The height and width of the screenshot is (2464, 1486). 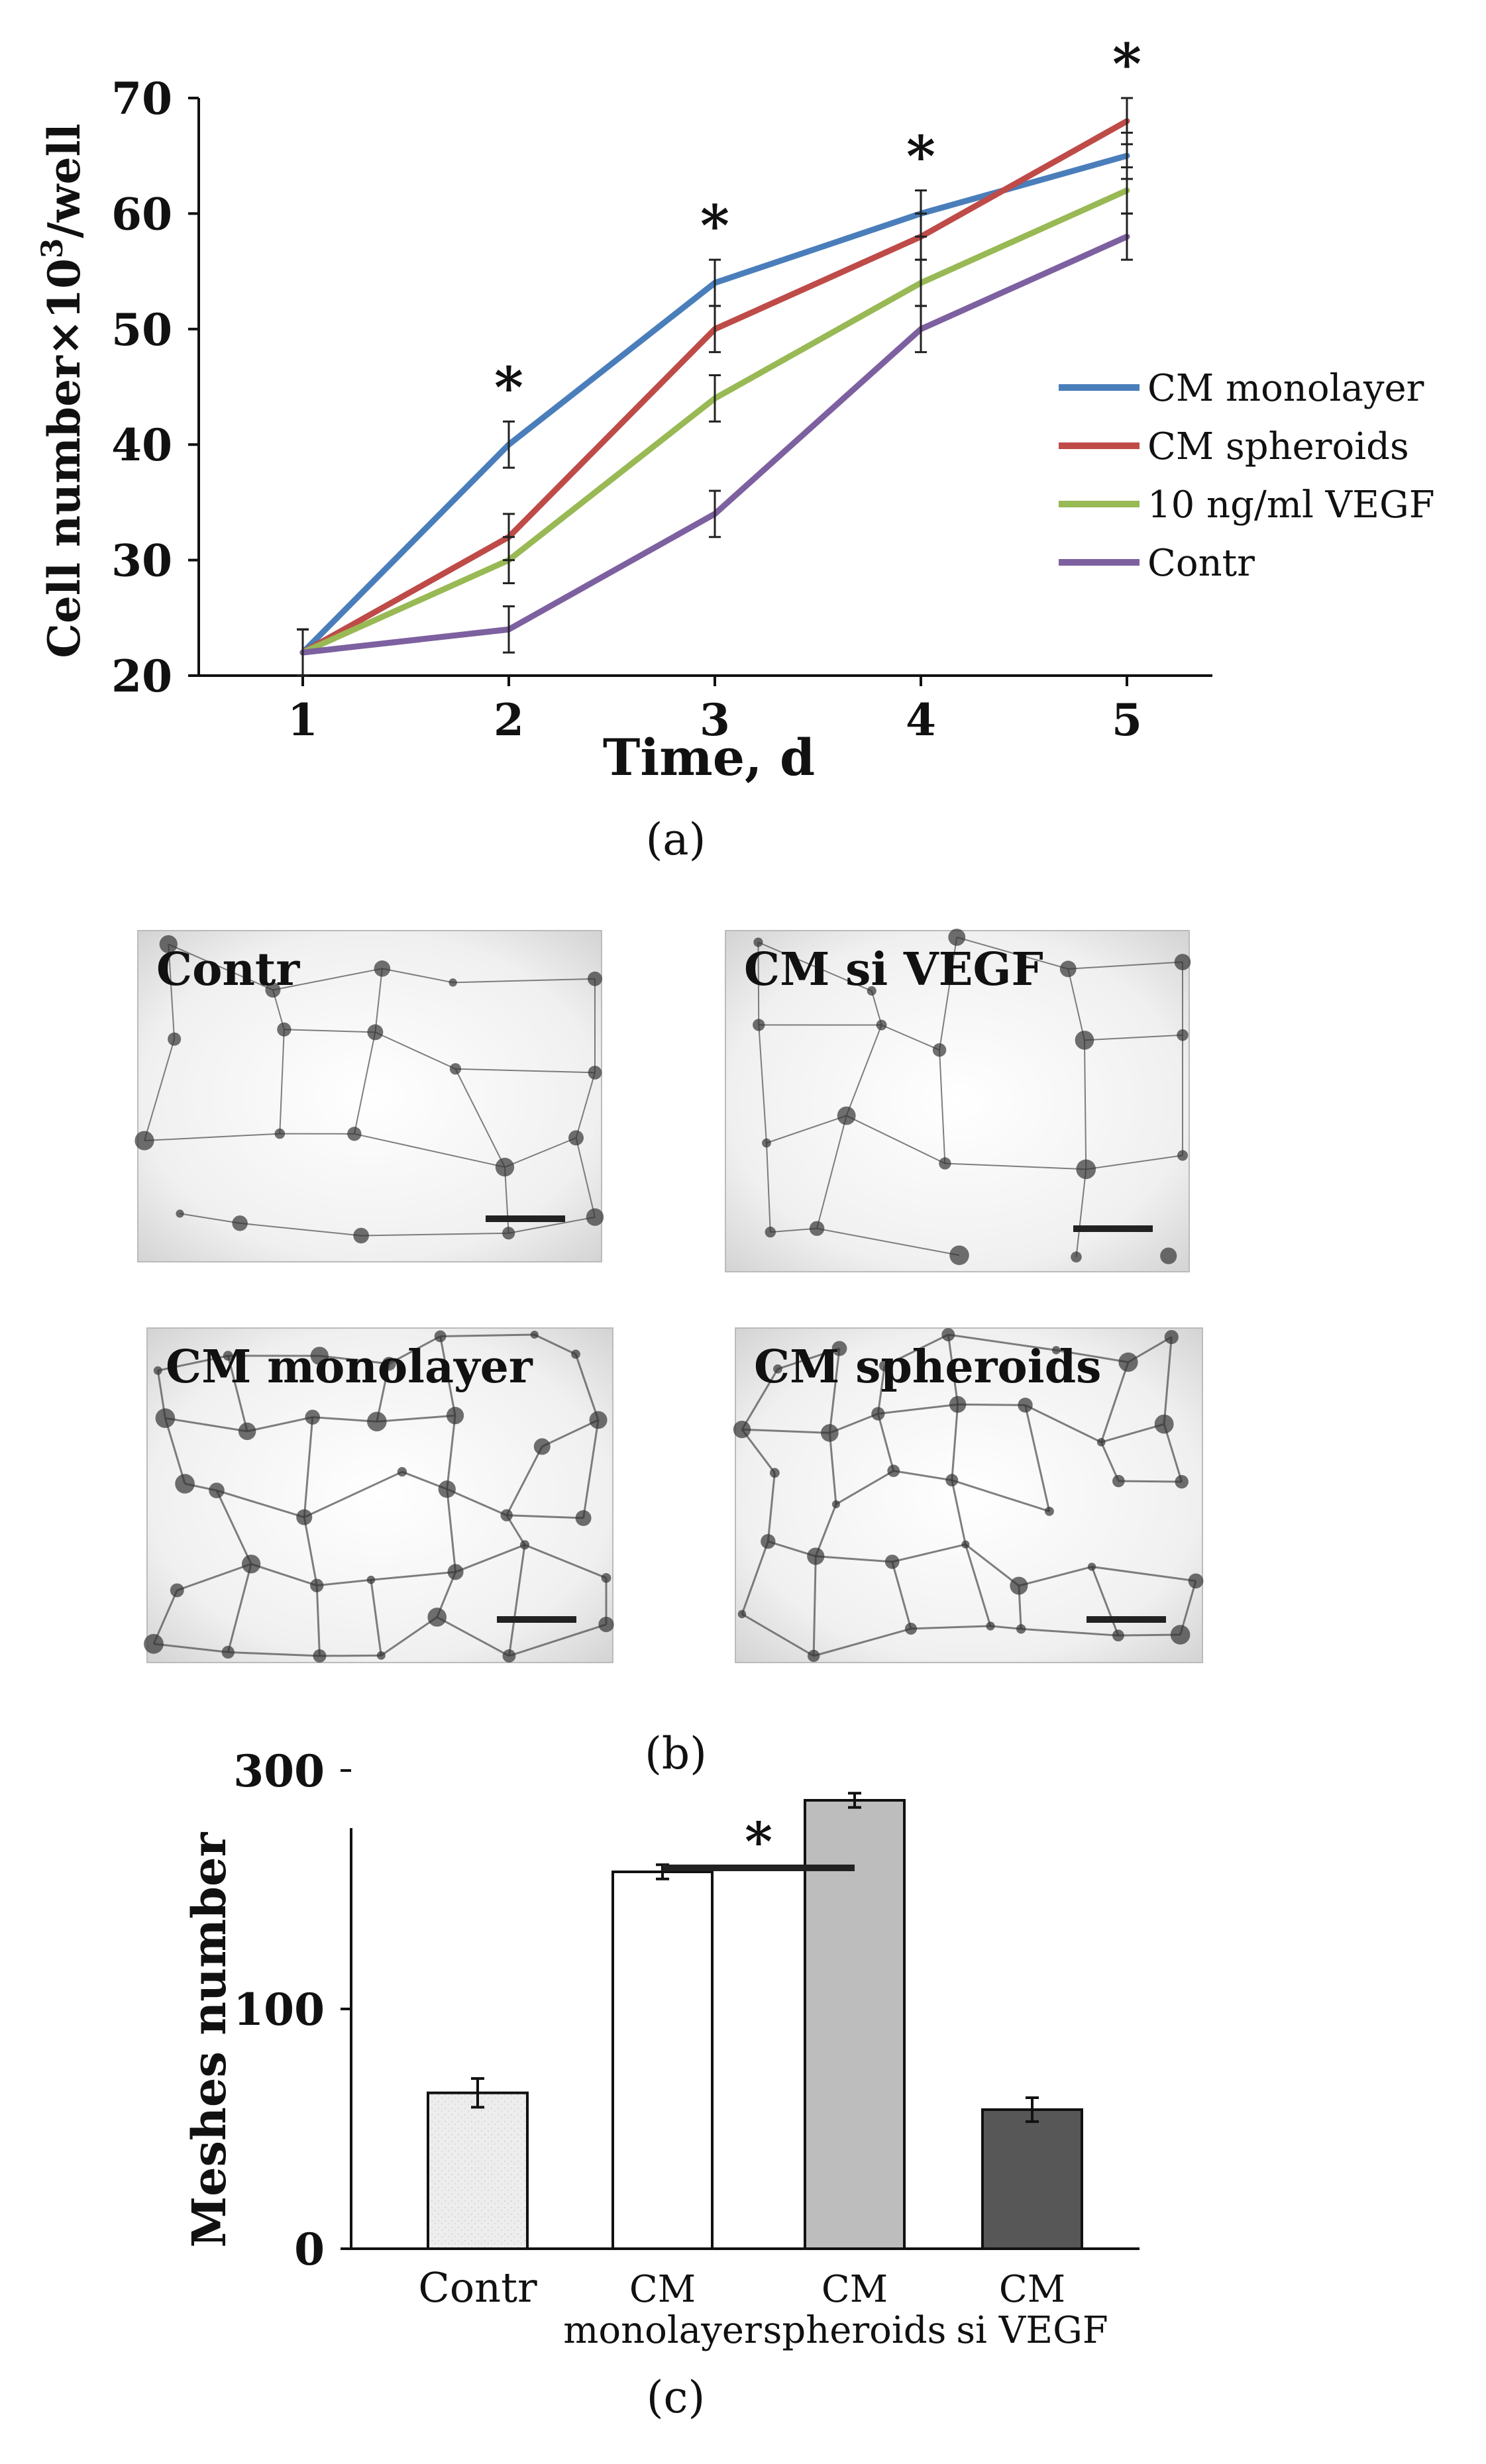 What do you see at coordinates (715, 720) in the screenshot?
I see `x-tick-label: 3` at bounding box center [715, 720].